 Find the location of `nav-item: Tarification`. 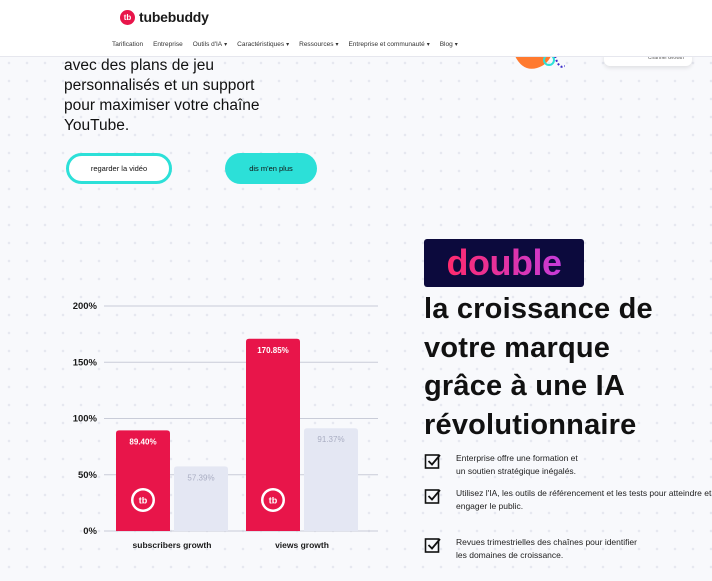

nav-item: Tarification is located at coordinates (127, 44).